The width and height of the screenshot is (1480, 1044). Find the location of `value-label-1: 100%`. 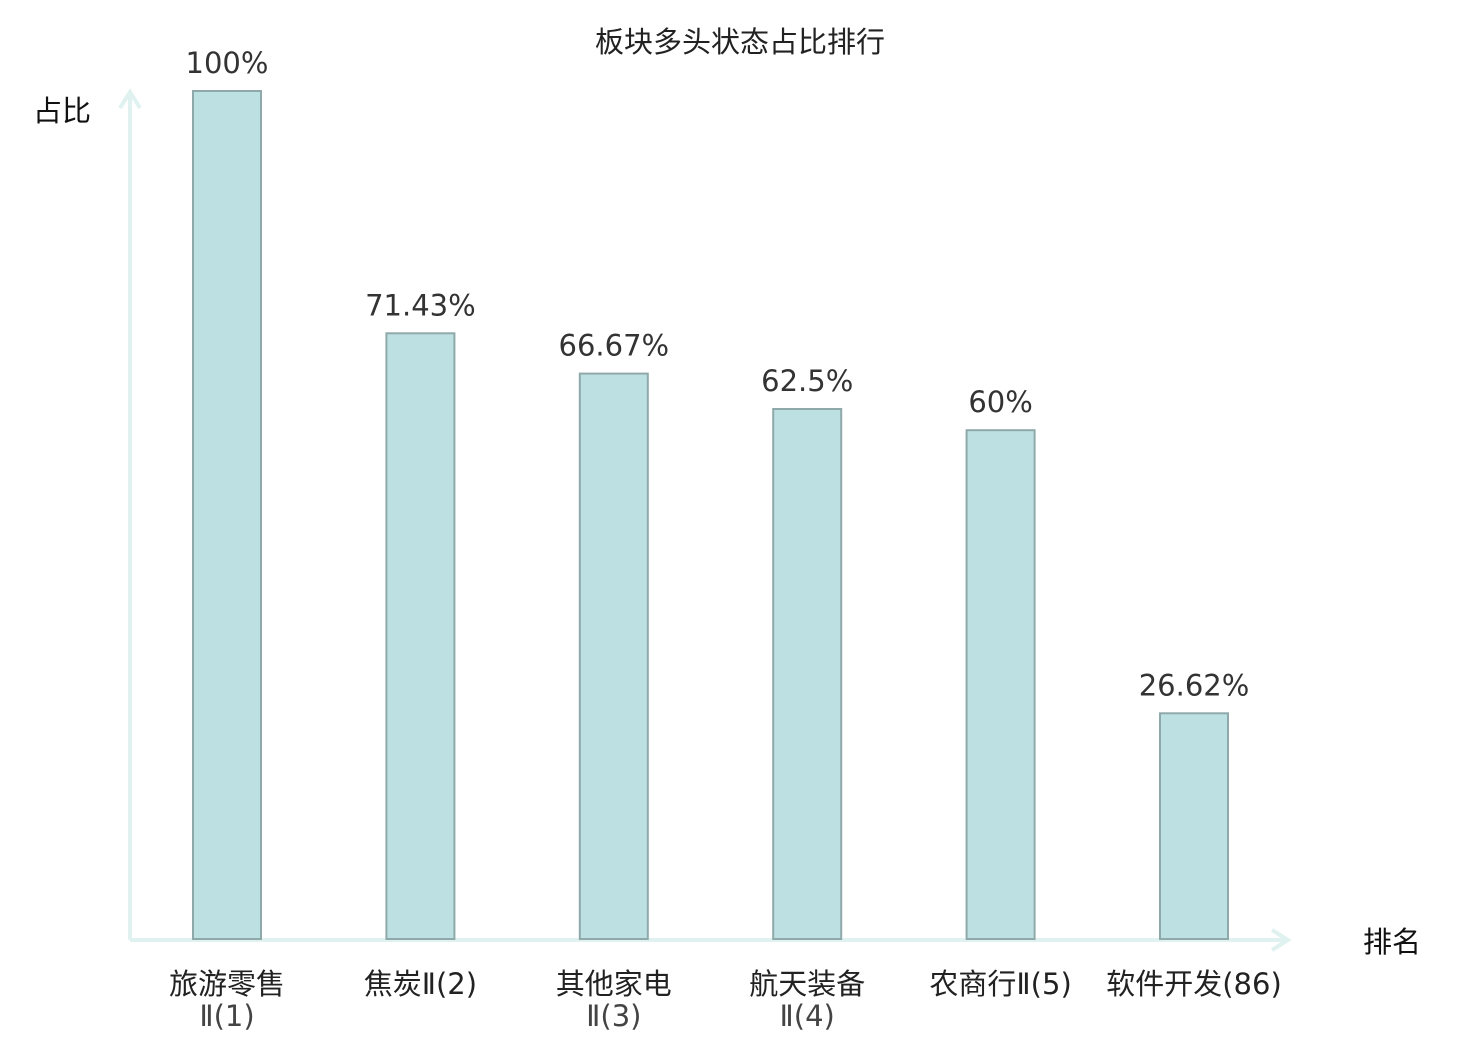

value-label-1: 100% is located at coordinates (227, 63).